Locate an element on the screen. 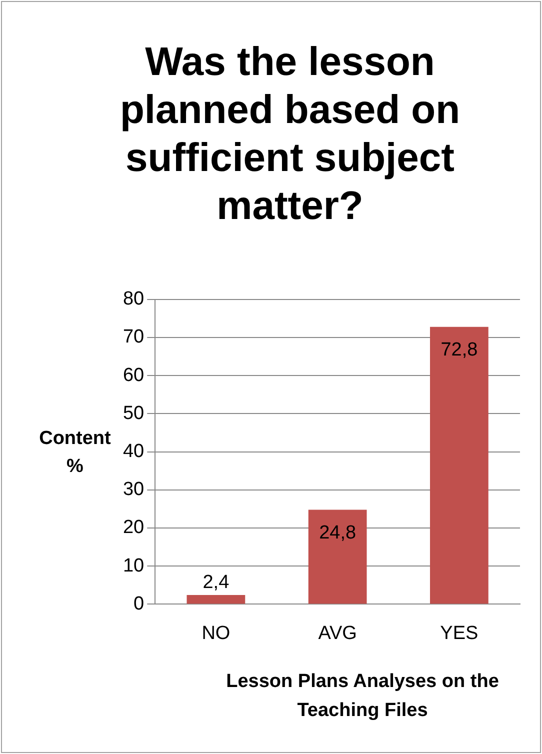 The width and height of the screenshot is (542, 754). data-label: 2,4 is located at coordinates (216, 582).